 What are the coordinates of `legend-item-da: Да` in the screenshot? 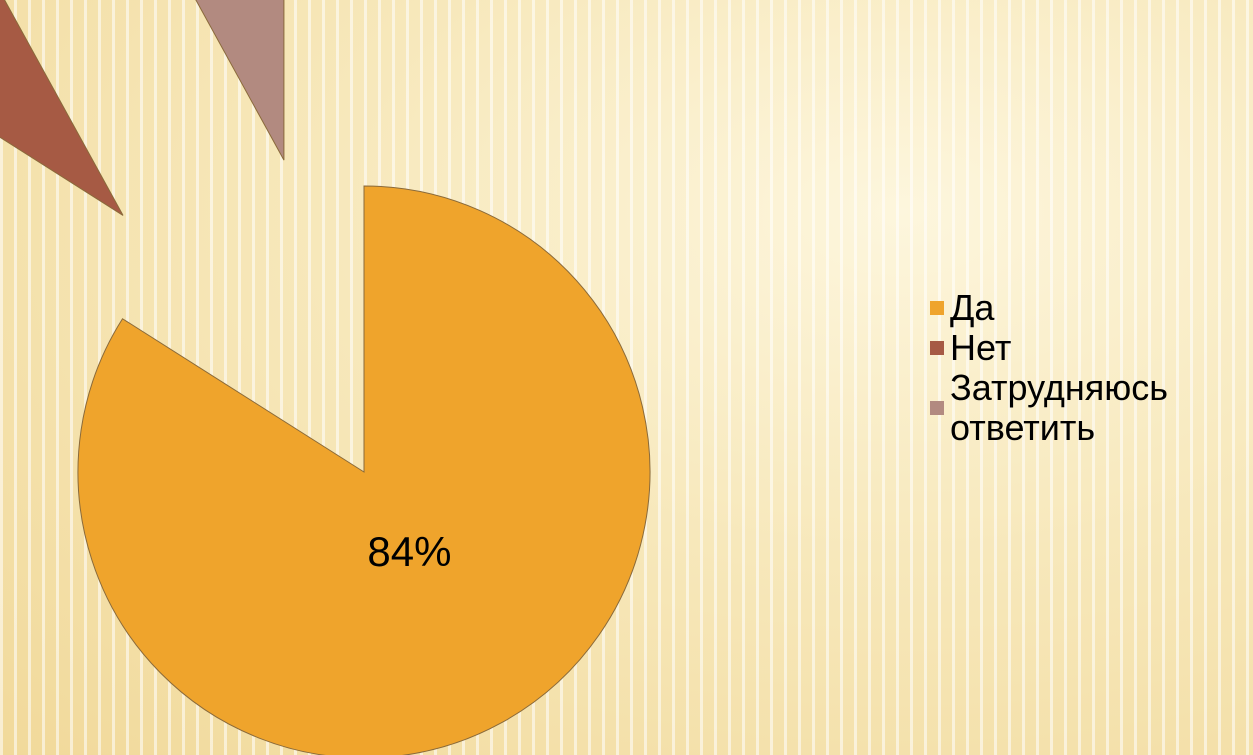 It's located at (1089, 308).